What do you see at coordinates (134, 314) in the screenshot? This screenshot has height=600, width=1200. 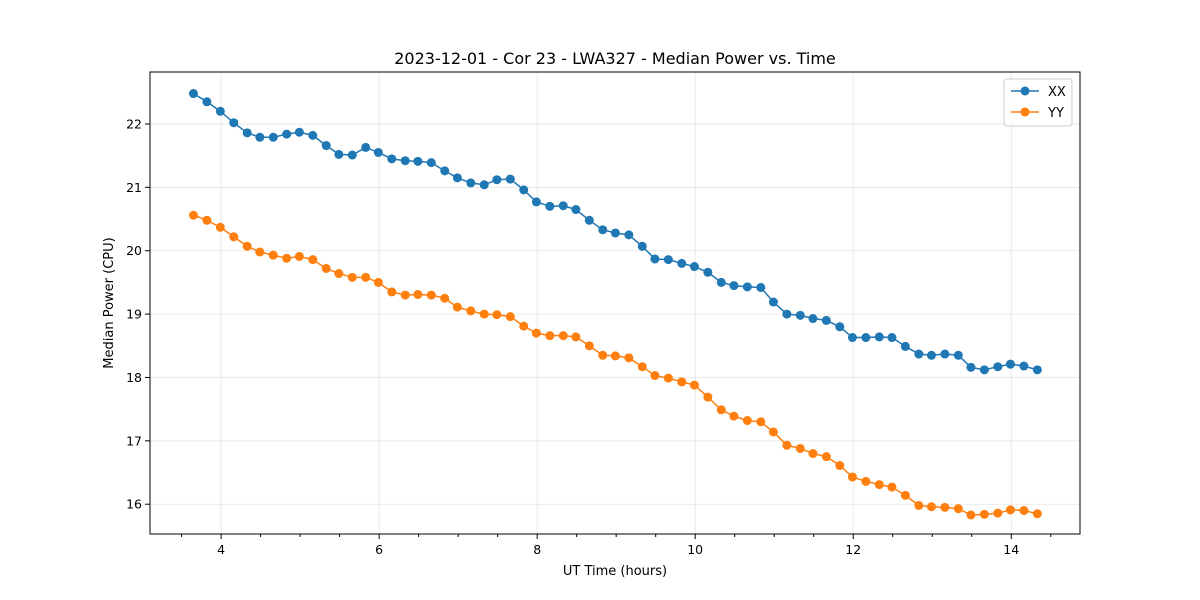 I see `y-tick-label: 19` at bounding box center [134, 314].